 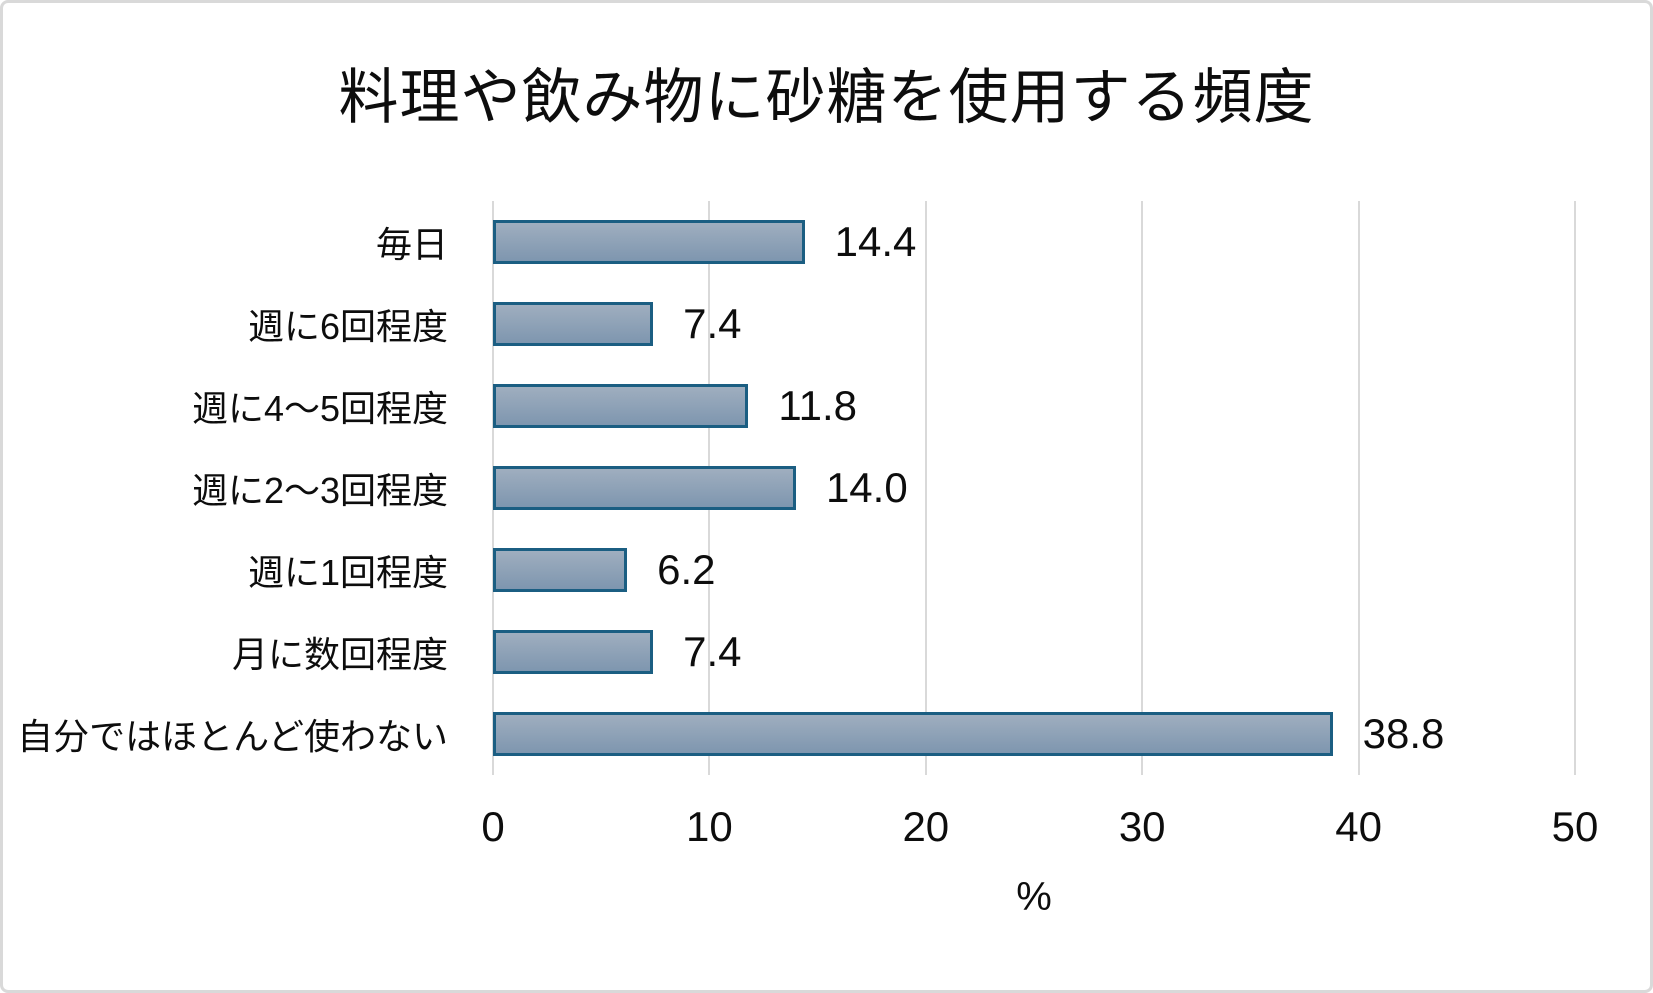 I want to click on chart-title: 料理や飲み物に砂糖を使用する頻度, so click(x=826, y=97).